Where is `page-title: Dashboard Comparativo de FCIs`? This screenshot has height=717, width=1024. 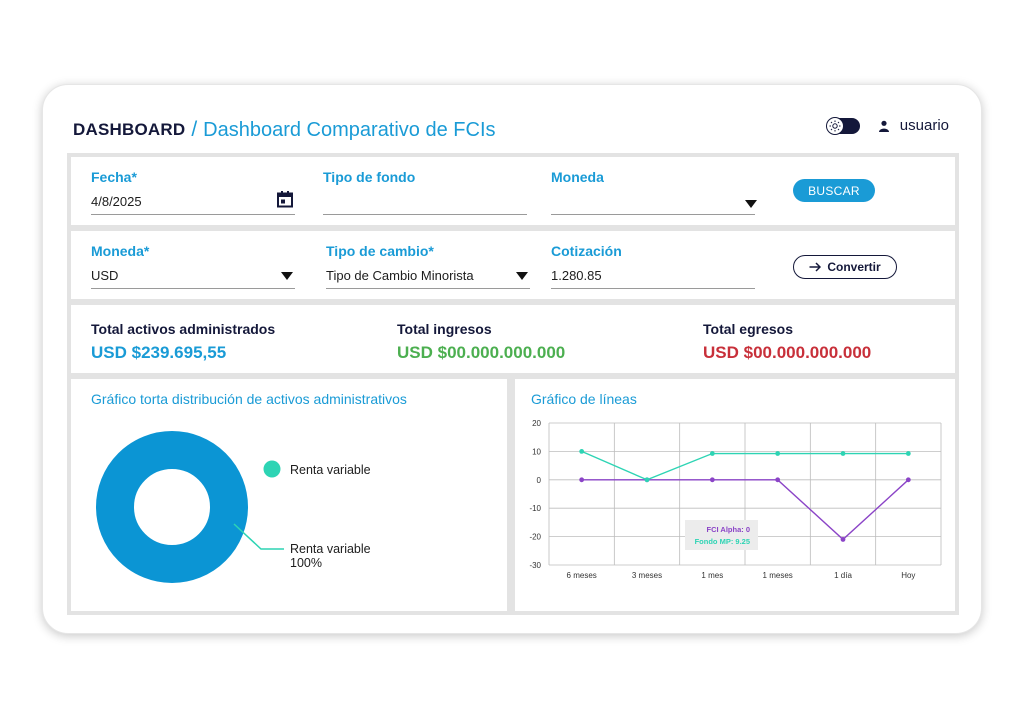
page-title: Dashboard Comparativo de FCIs is located at coordinates (349, 129).